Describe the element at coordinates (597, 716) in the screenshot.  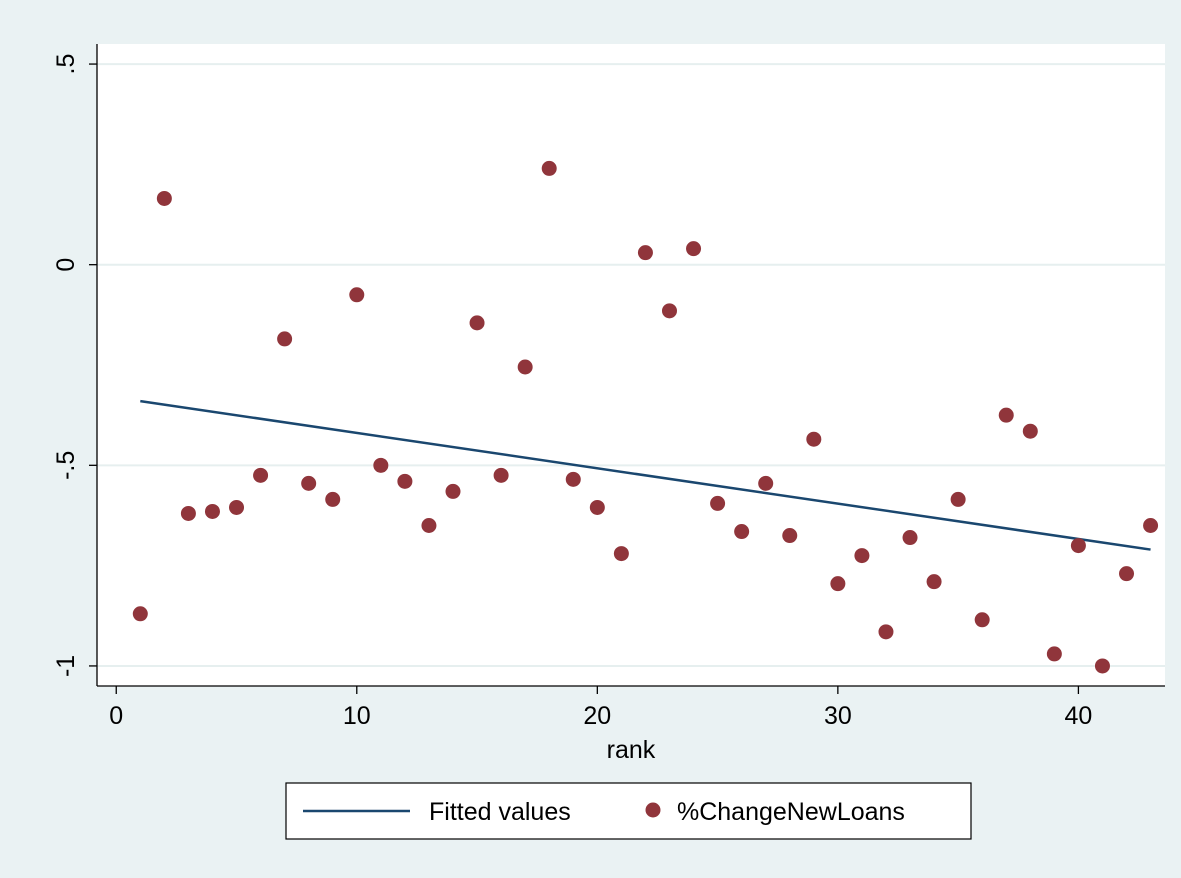
I see `x-tick-label-2: 20` at that location.